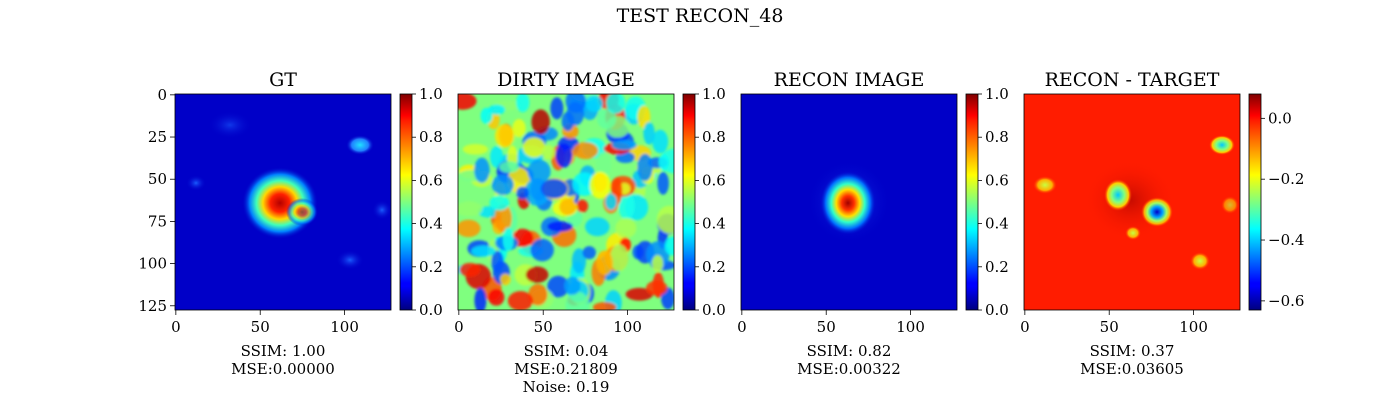 This screenshot has height=400, width=1400. I want to click on metric-caption: Noise: 0.19, so click(566, 387).